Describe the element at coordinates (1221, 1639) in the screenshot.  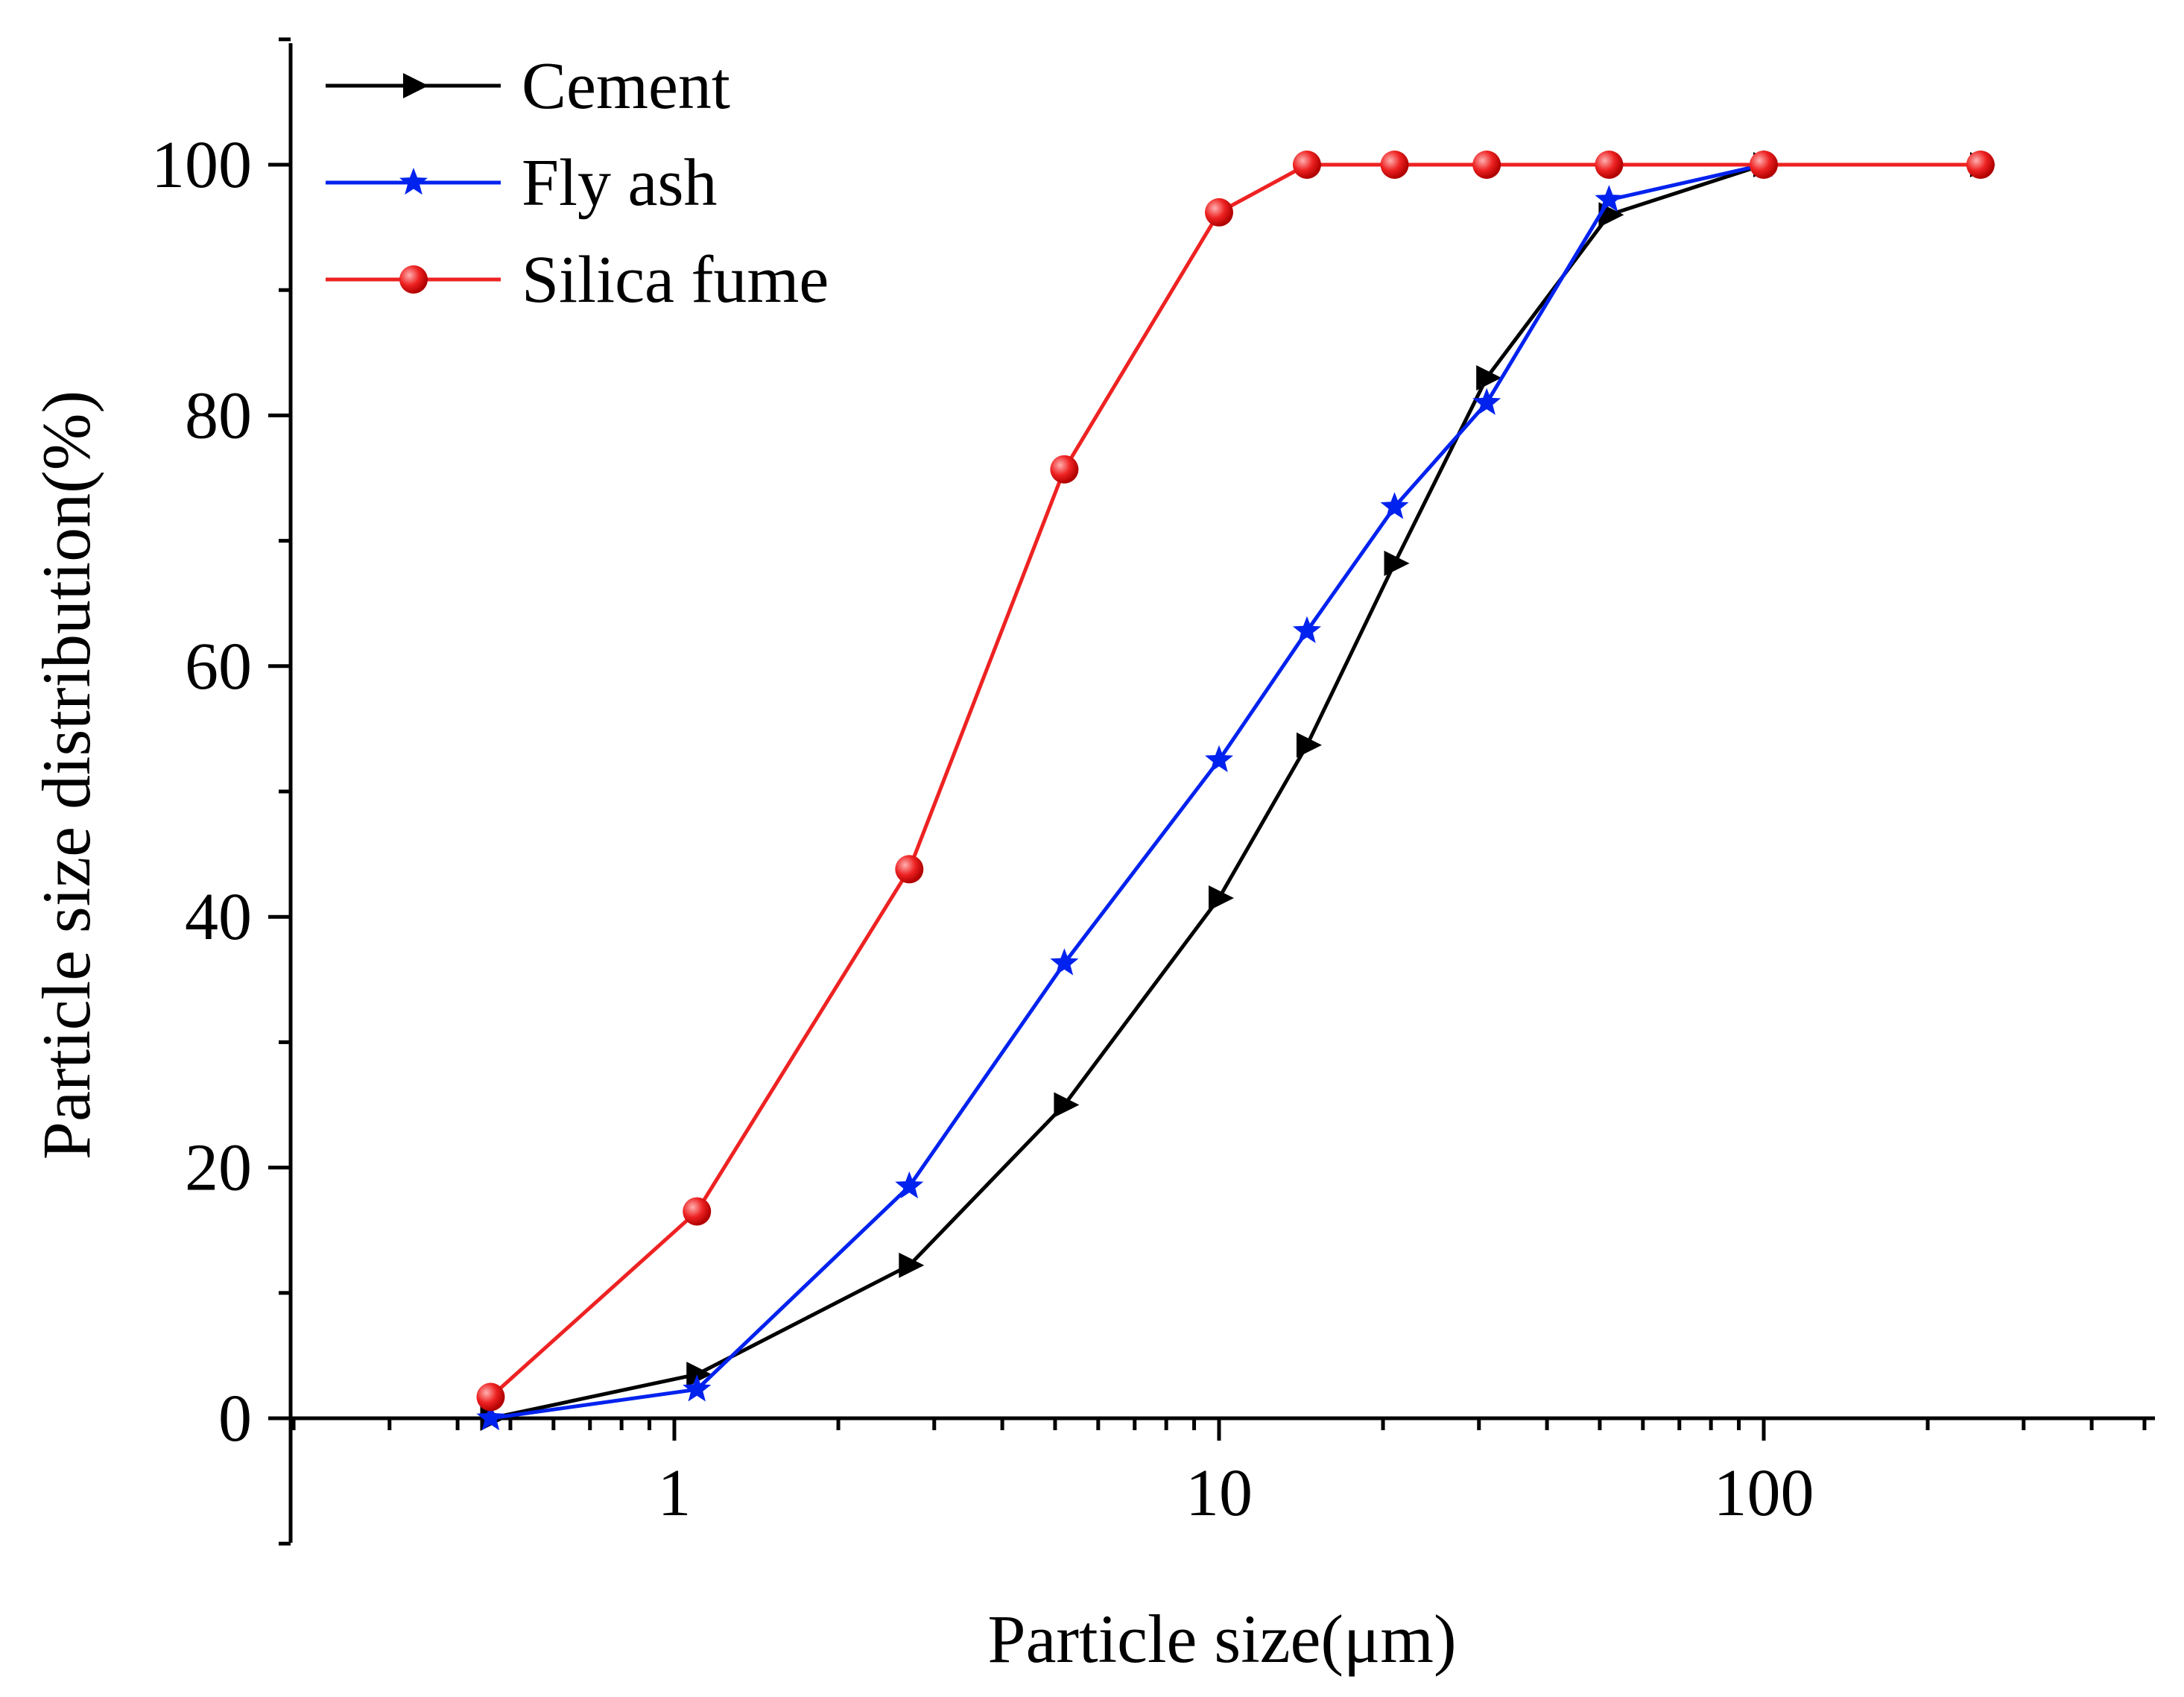
I see `x-axis-title: Particle size(μm)` at that location.